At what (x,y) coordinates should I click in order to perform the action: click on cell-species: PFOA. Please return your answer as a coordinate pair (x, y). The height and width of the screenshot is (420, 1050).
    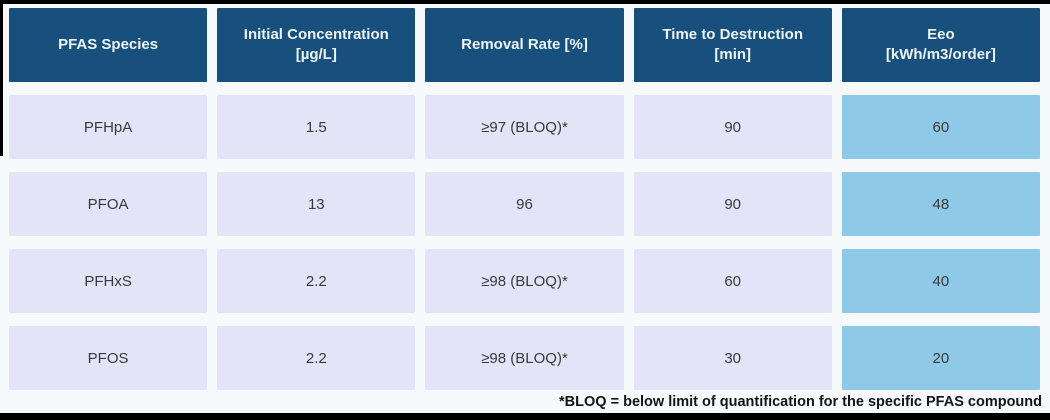
    Looking at the image, I should click on (108, 204).